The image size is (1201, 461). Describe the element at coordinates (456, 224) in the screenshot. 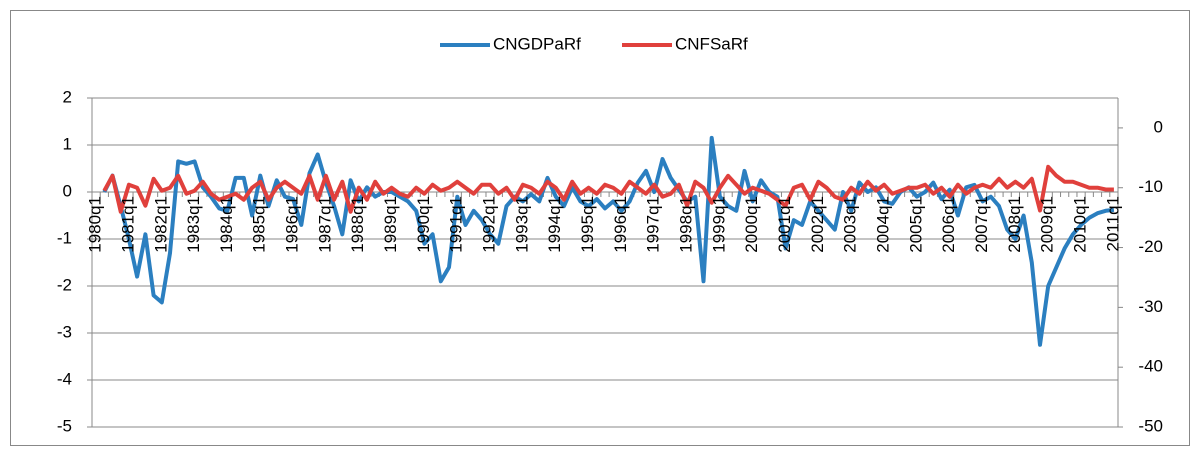

I see `x-tick-label: 1991q1` at that location.